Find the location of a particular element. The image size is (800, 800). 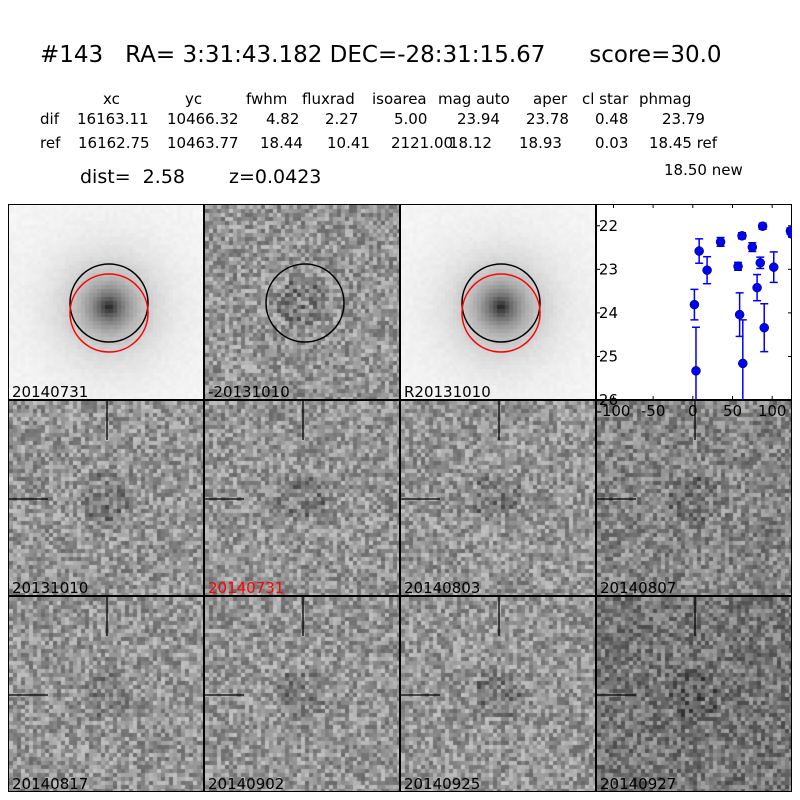

row-value: 2121.00 is located at coordinates (422, 143).